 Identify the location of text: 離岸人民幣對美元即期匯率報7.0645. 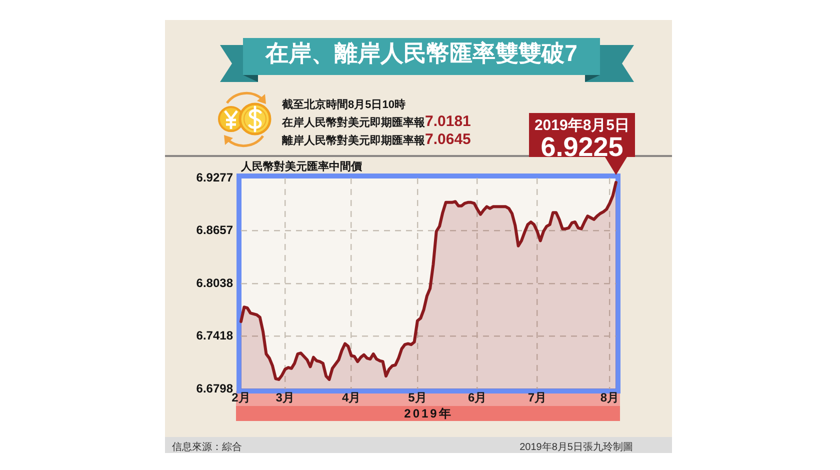
(376, 139).